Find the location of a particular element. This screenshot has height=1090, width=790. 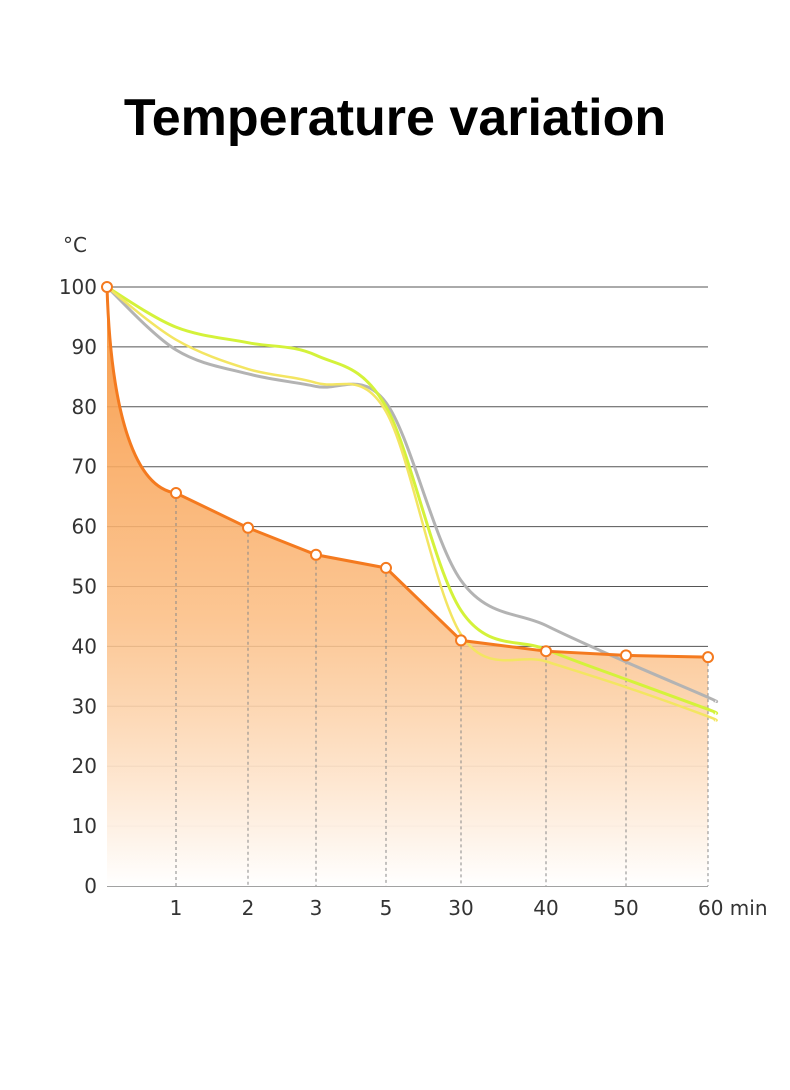

x-tick-label: 5 is located at coordinates (386, 908).